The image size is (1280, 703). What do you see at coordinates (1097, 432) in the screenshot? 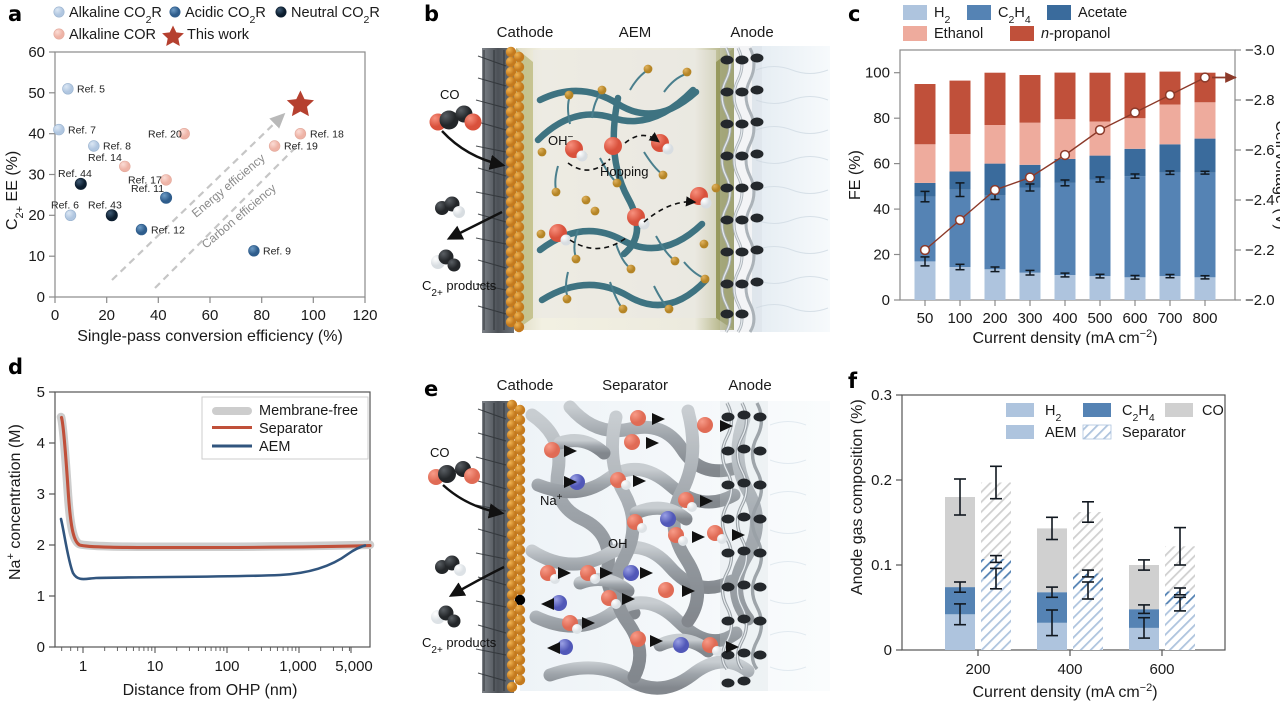
I see `legend-swatch-separator` at bounding box center [1097, 432].